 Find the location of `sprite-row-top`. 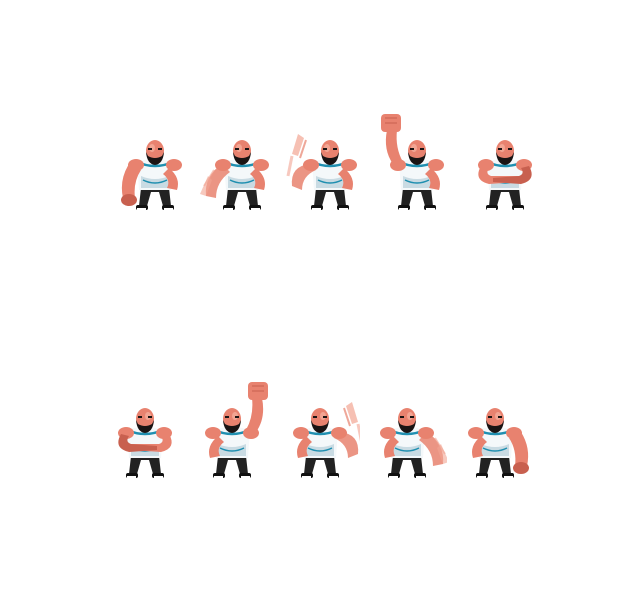

sprite-row-top is located at coordinates (326, 162).